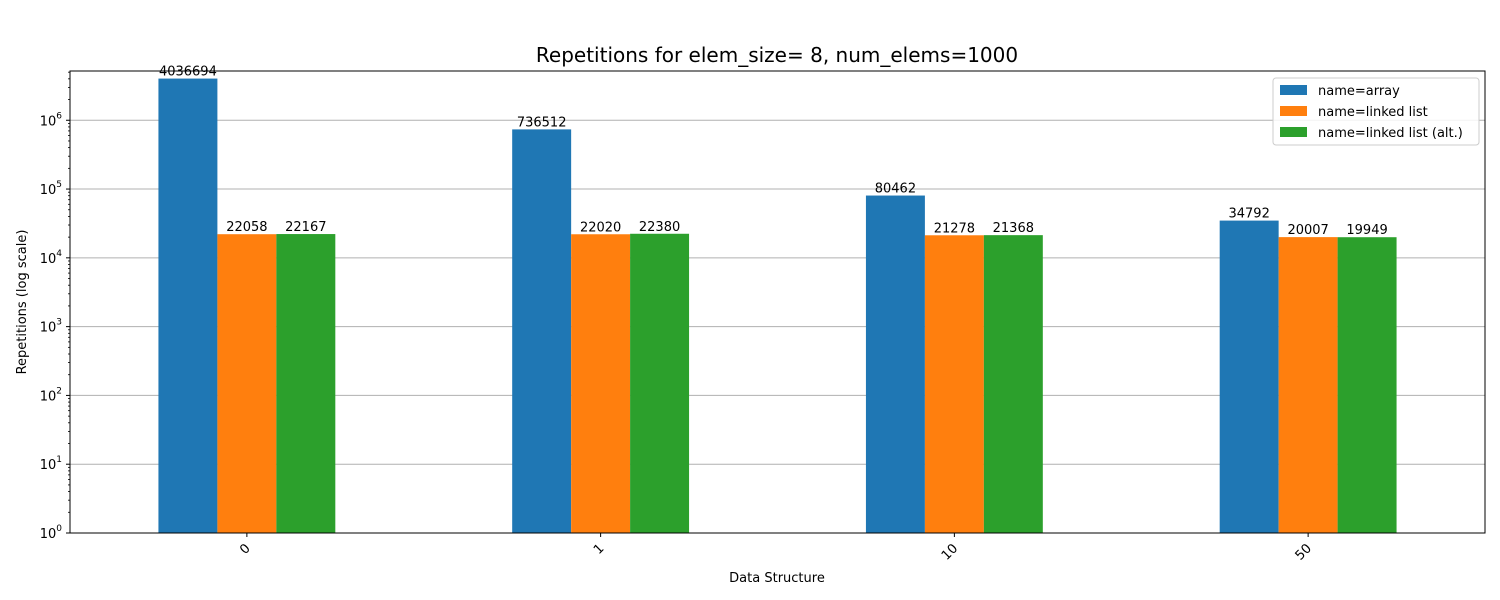  Describe the element at coordinates (542, 122) in the screenshot. I see `bar-value-label: 736512` at that location.